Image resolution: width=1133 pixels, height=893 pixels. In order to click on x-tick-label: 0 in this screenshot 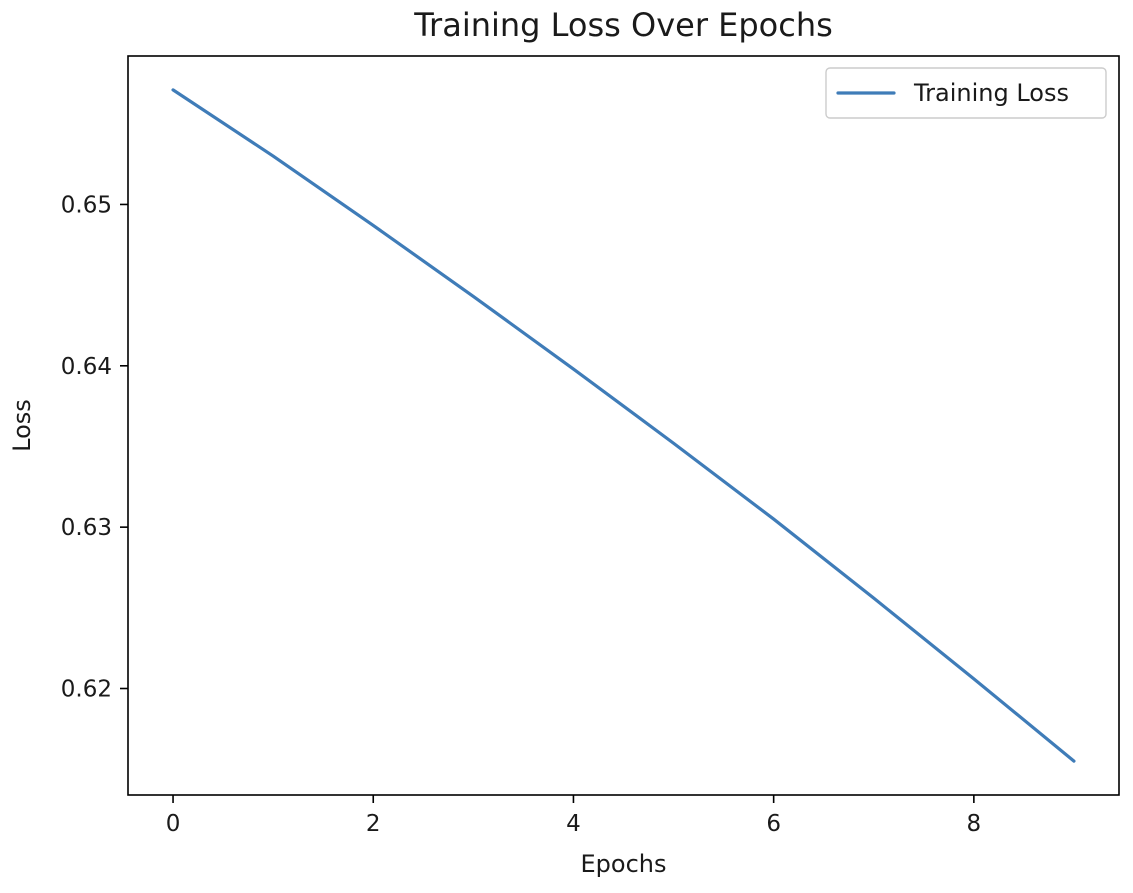, I will do `click(173, 824)`.